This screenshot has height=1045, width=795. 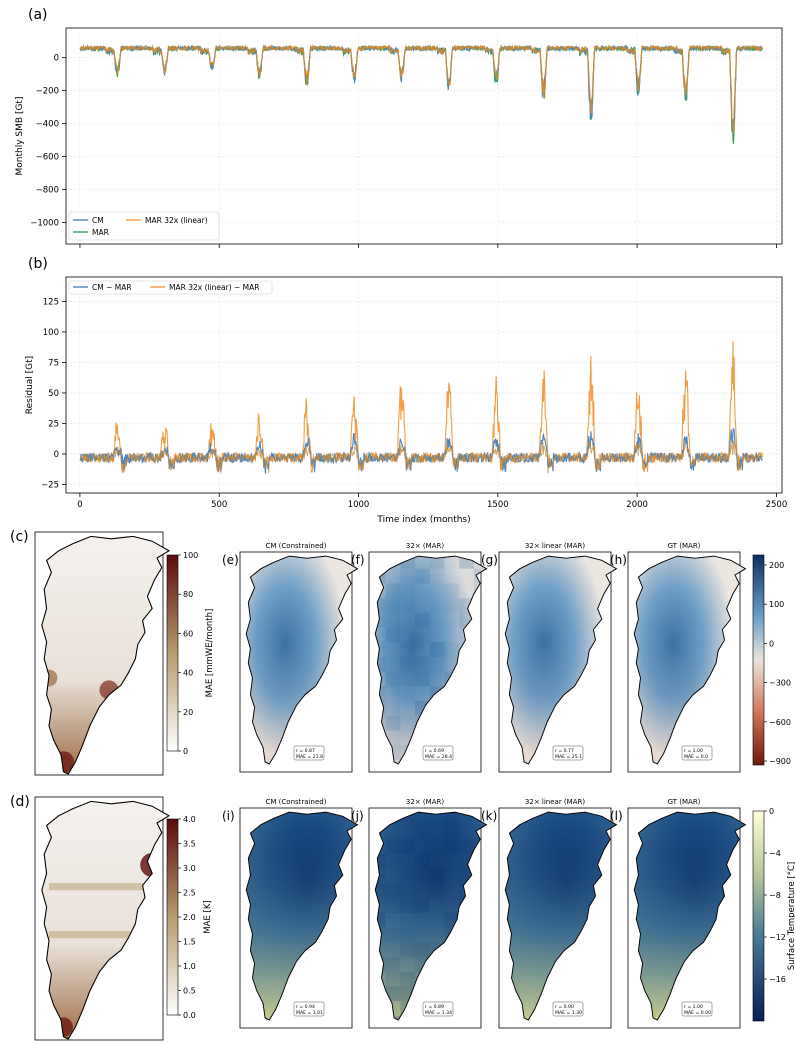 I want to click on map-title: GT (MAR), so click(x=684, y=802).